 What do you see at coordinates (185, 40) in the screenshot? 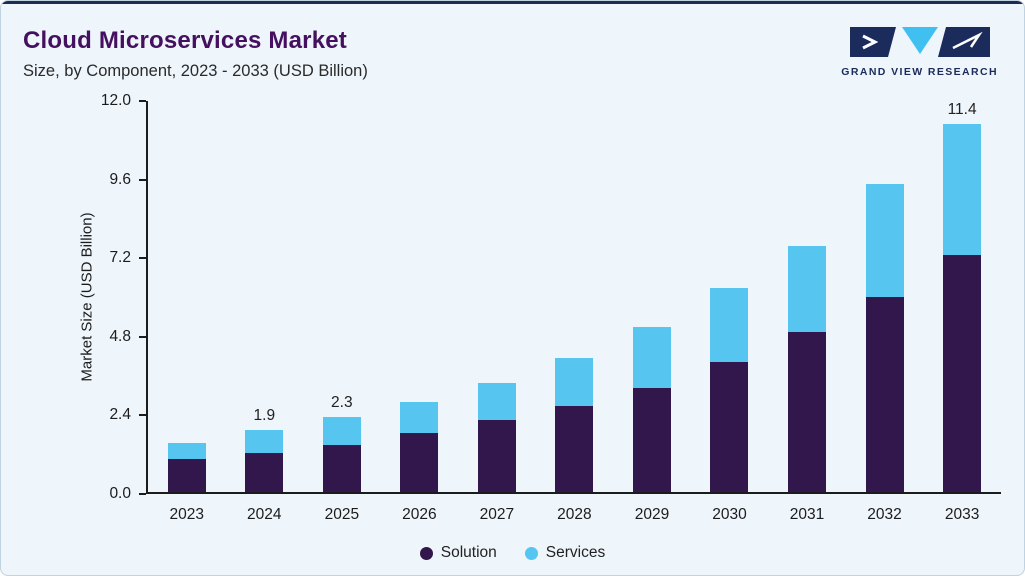
I see `page-title: Cloud Microservices Market` at bounding box center [185, 40].